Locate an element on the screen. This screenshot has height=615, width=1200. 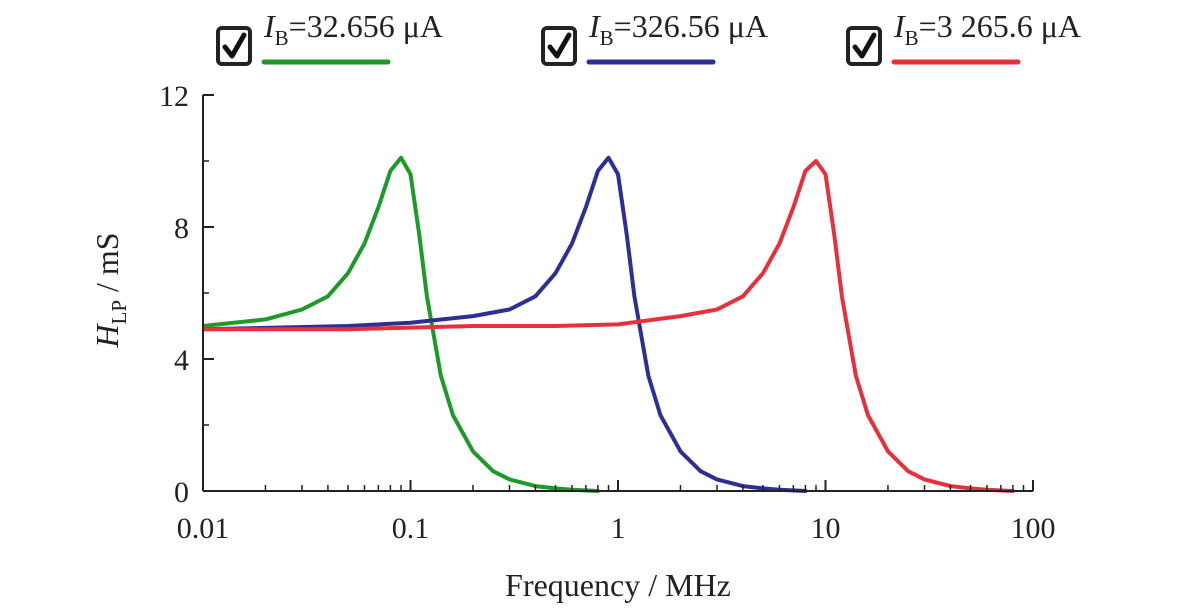
legend-value: =326.56 μA is located at coordinates (691, 26).